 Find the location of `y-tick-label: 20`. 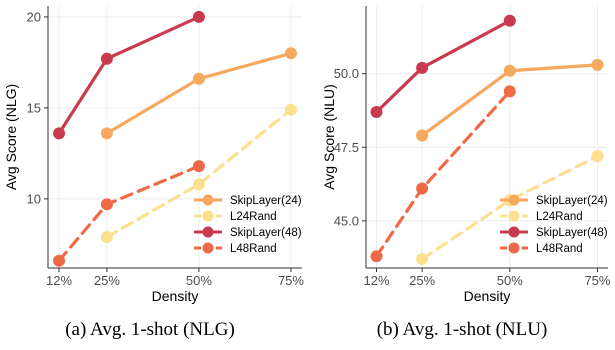

y-tick-label: 20 is located at coordinates (34, 16).